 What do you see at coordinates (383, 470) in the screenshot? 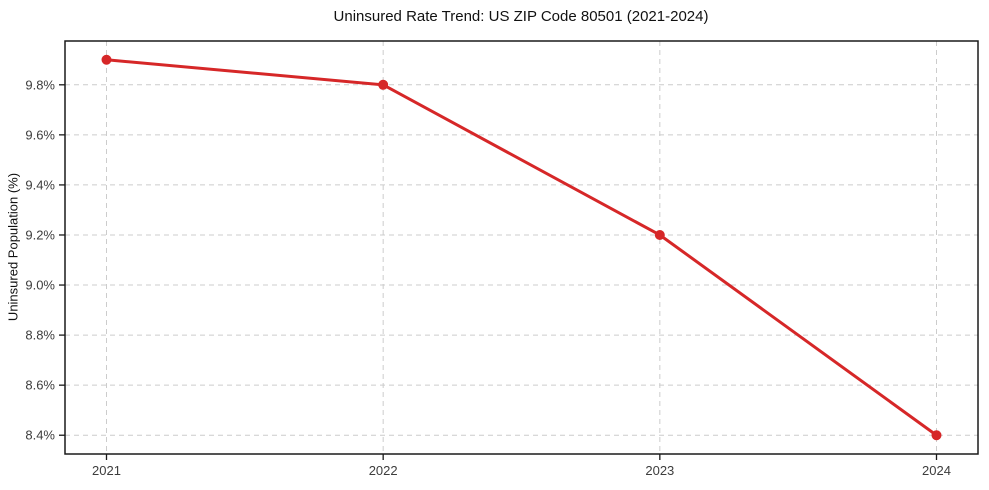
I see `x-tick-label: 2022` at bounding box center [383, 470].